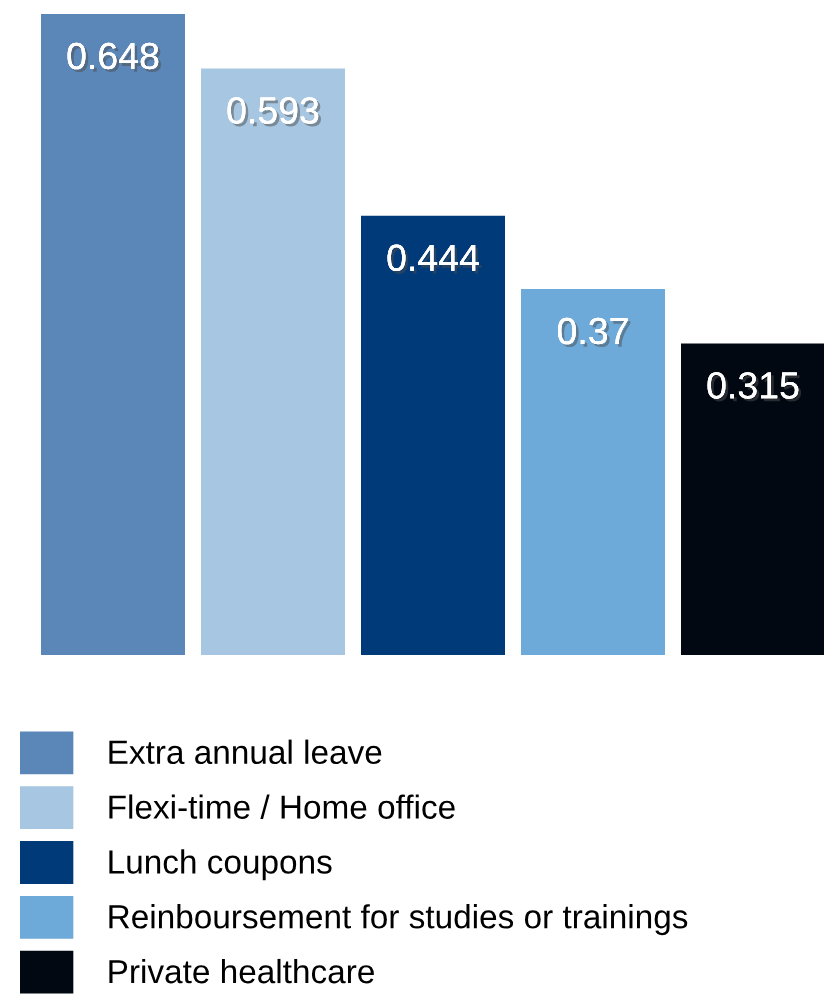  Describe the element at coordinates (282, 806) in the screenshot. I see `legend-label: Flexi-time / Home office` at that location.